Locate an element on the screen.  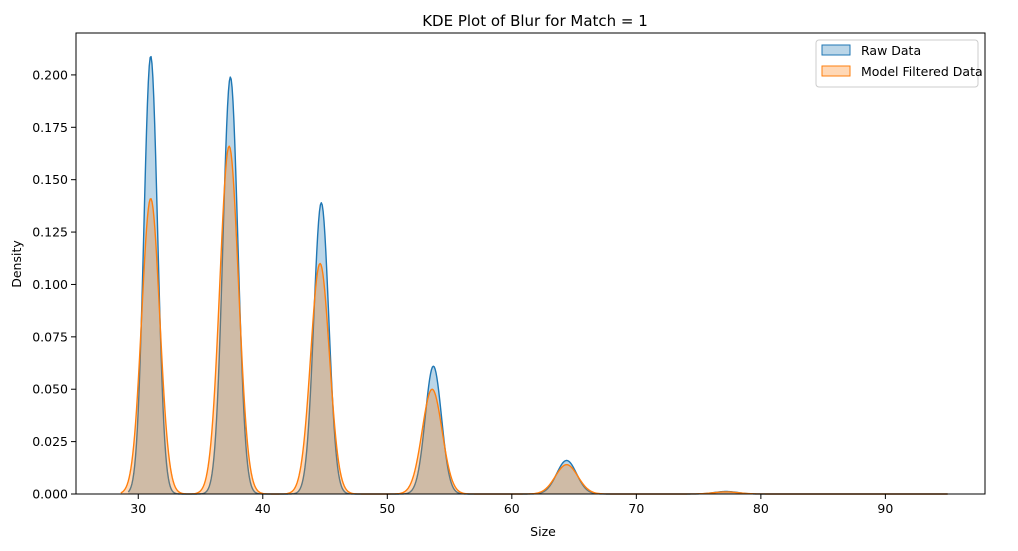
y-tick-label: 0.025 is located at coordinates (50, 441).